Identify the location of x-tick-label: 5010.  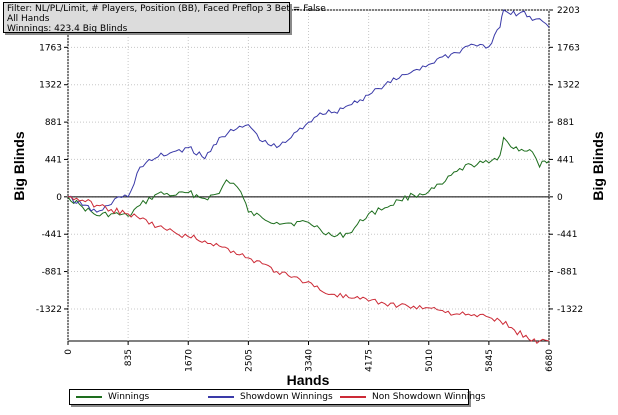
(430, 360).